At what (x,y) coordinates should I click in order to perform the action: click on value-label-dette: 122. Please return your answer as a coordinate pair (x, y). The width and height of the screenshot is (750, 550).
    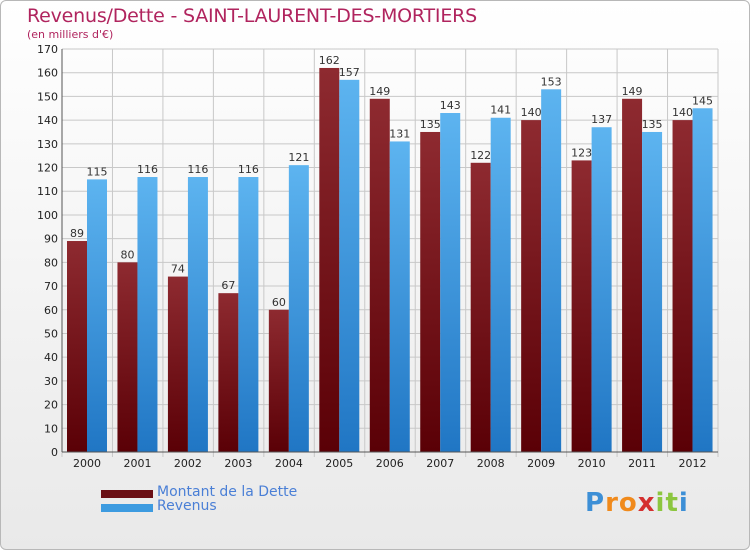
    Looking at the image, I should click on (480, 155).